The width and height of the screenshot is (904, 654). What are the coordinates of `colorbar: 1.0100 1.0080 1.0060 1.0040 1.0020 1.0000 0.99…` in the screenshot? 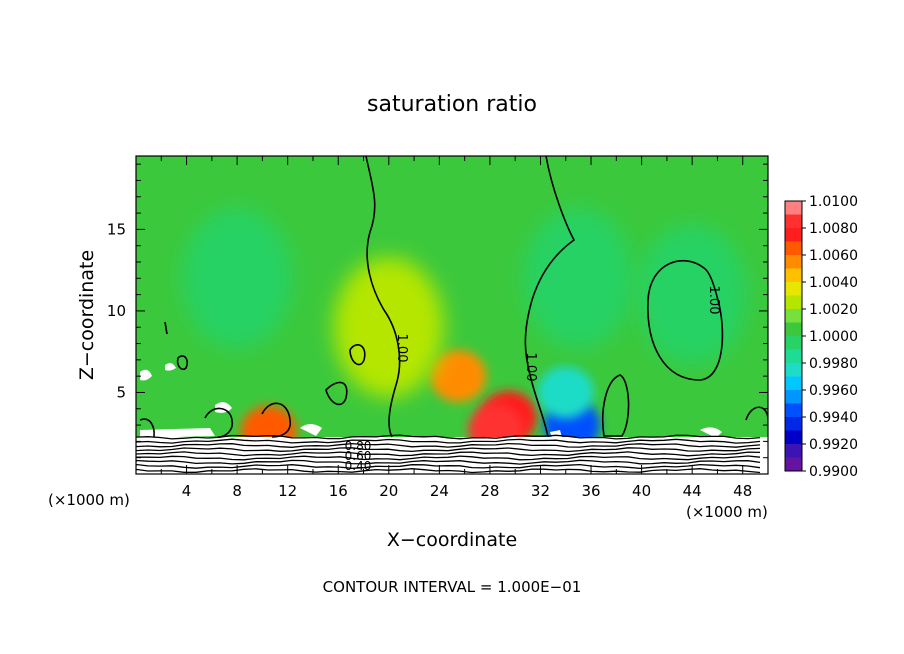 It's located at (821, 337).